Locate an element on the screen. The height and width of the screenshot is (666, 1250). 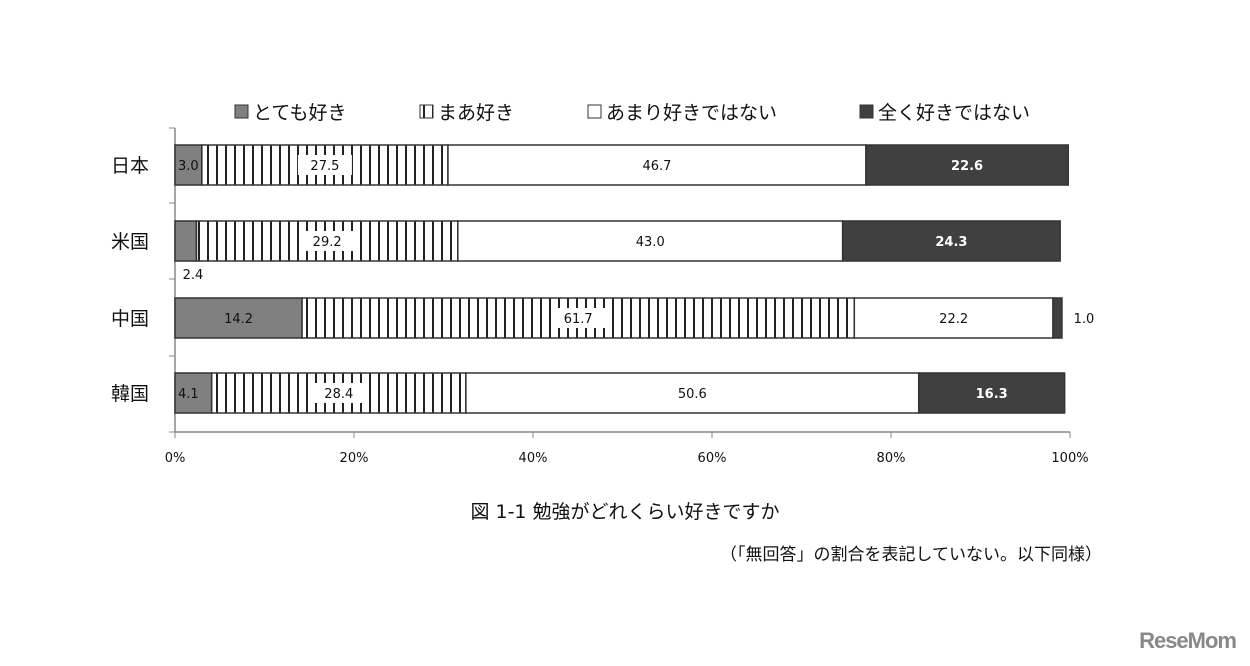
data-label: 46.7 is located at coordinates (656, 166).